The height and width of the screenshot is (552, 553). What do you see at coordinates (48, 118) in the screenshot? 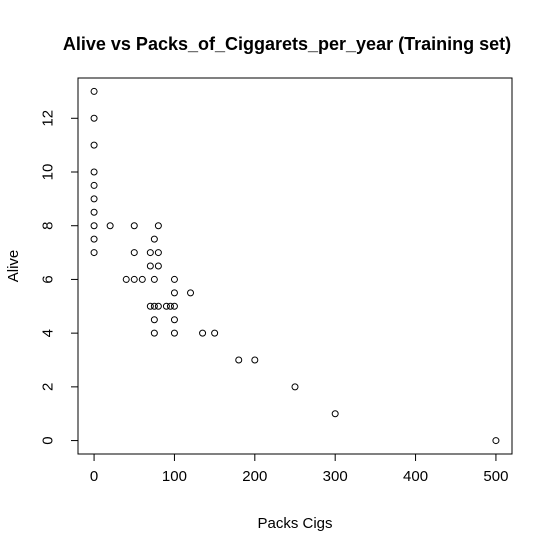
I see `y-tick-label: 12` at bounding box center [48, 118].